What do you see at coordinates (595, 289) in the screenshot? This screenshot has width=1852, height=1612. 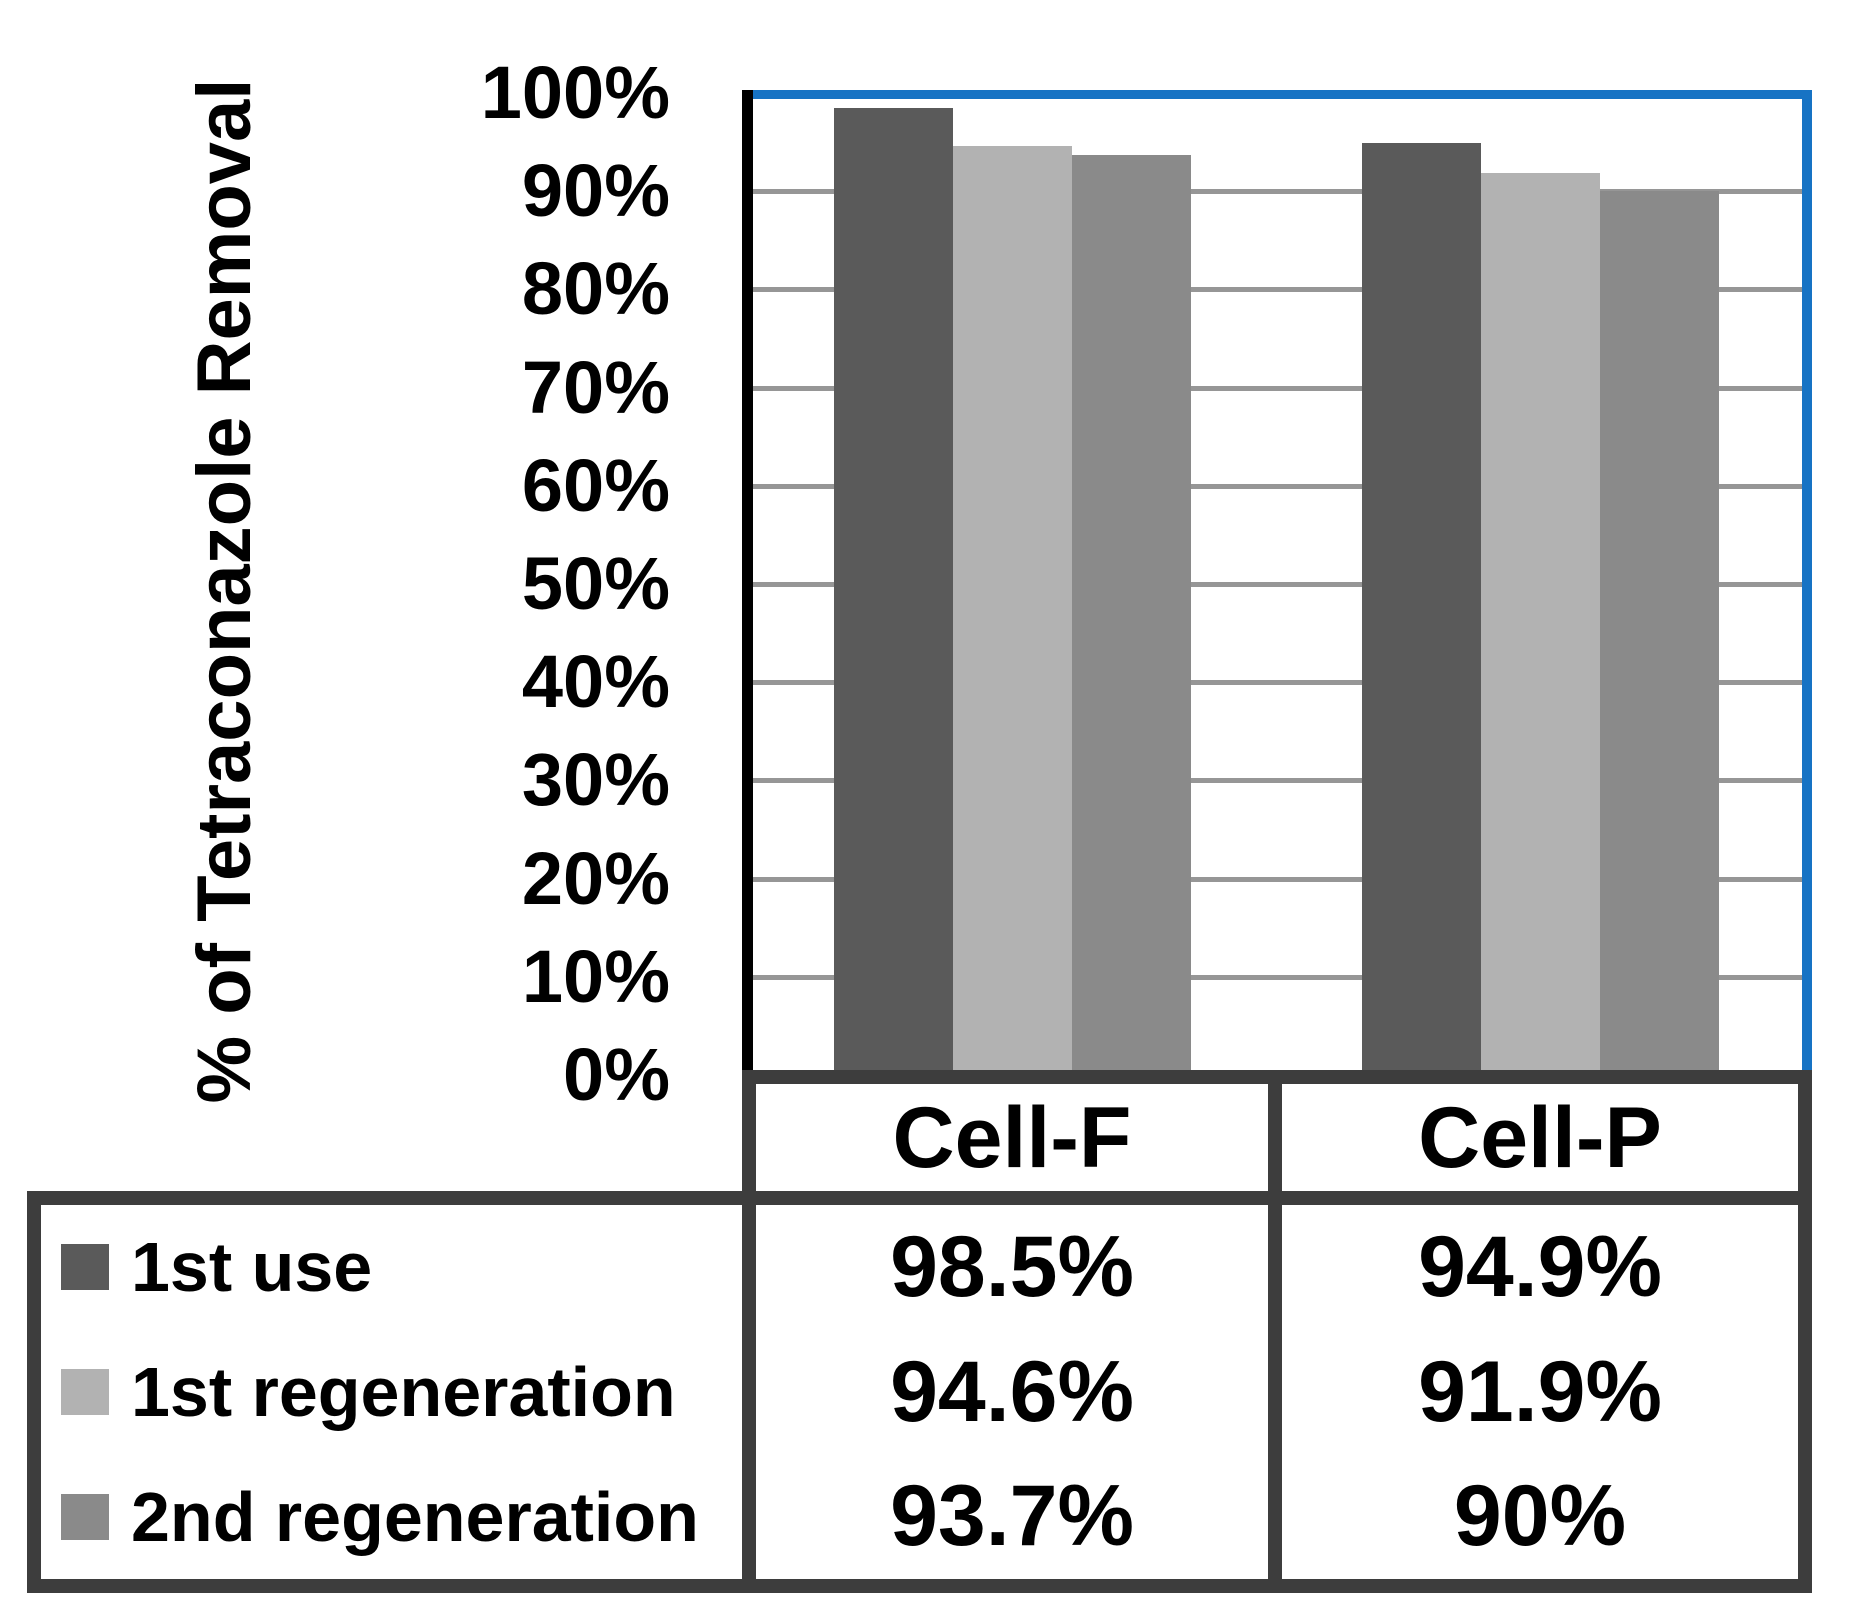 I see `y-tick-label-80%: 80%` at bounding box center [595, 289].